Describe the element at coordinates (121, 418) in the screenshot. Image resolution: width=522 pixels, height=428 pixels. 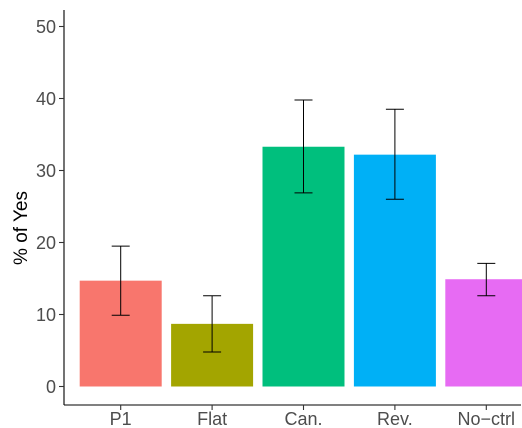
I see `x-tick-label: P1` at that location.